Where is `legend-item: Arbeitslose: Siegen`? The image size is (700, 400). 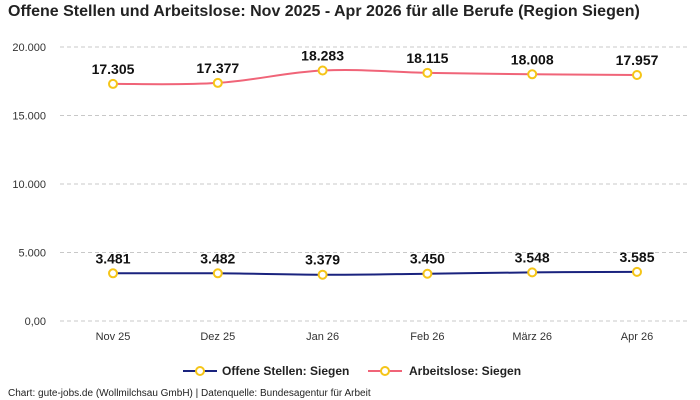
legend-item: Arbeitslose: Siegen is located at coordinates (444, 371).